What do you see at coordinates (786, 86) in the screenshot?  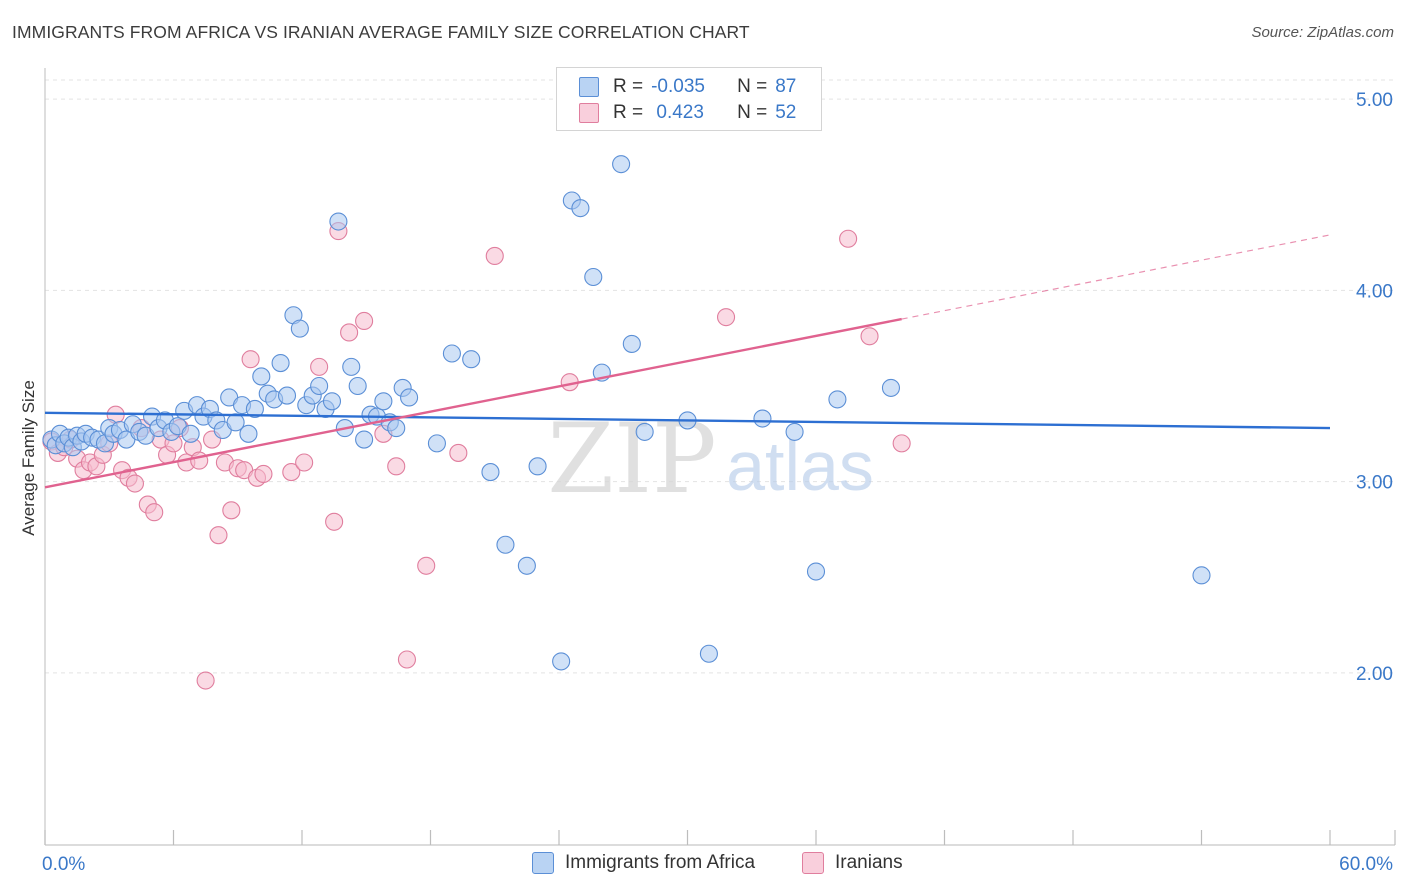 I see `legend-n-value: 87` at bounding box center [786, 86].